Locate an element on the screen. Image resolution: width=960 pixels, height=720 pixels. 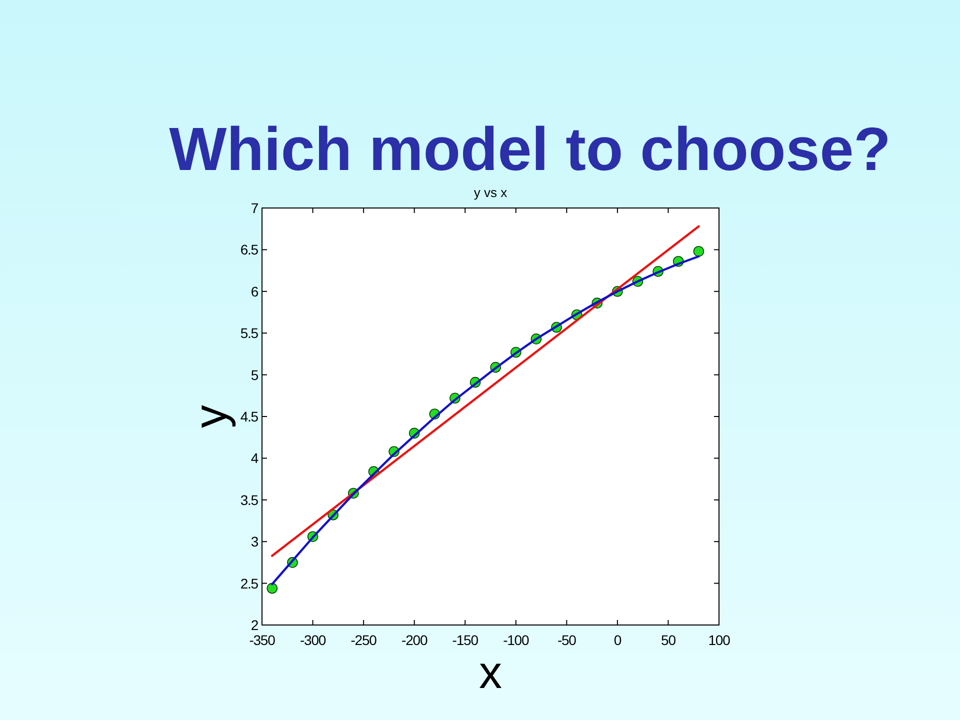
x-tick-label: -200 is located at coordinates (415, 640).